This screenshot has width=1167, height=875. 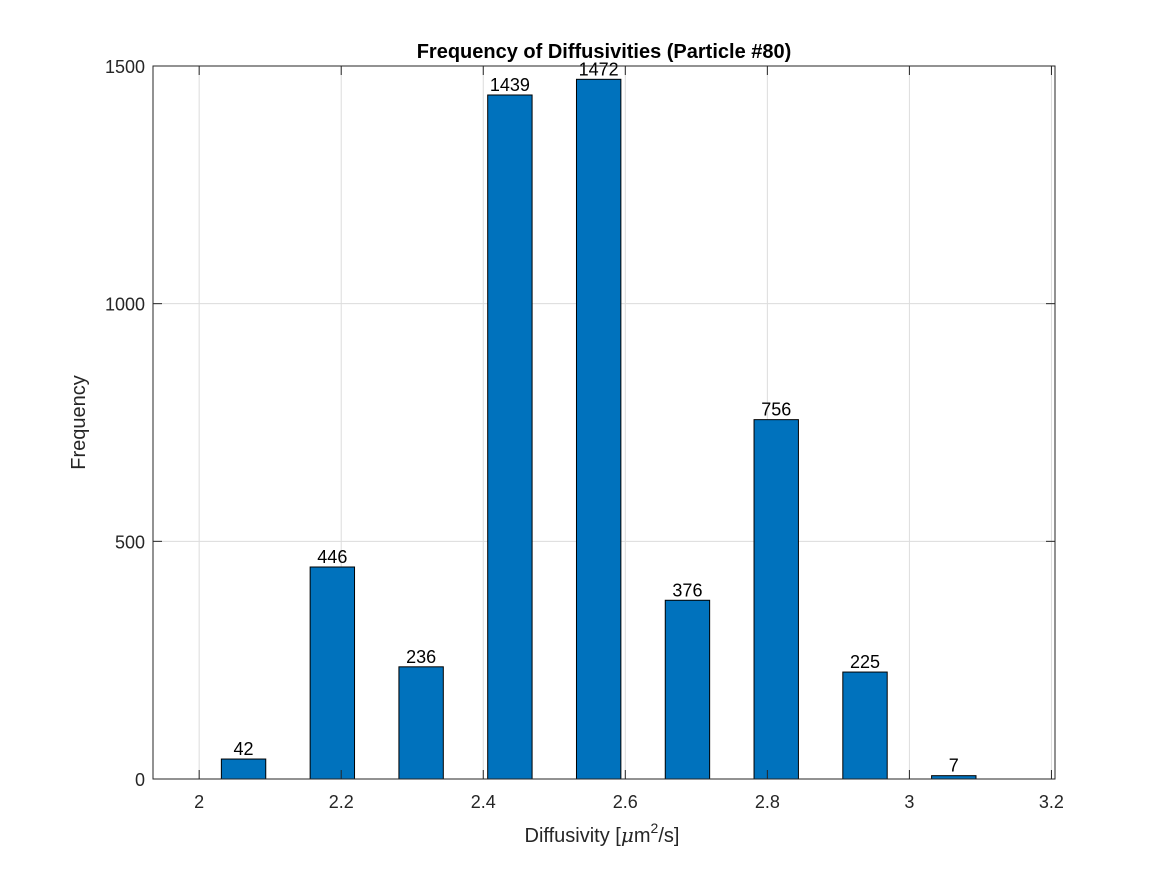 What do you see at coordinates (627, 835) in the screenshot?
I see `x-axis-label-mu: μ` at bounding box center [627, 835].